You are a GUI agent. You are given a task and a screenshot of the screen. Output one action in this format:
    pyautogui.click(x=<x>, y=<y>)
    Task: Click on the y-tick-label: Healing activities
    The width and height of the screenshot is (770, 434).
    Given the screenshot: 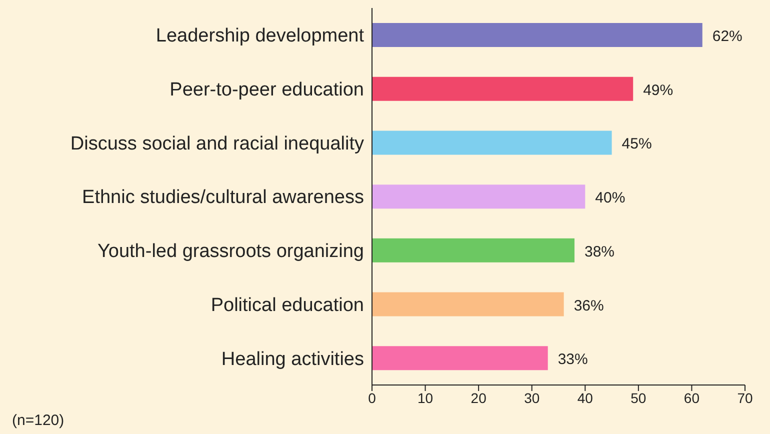 What is the action you would take?
    pyautogui.click(x=292, y=359)
    